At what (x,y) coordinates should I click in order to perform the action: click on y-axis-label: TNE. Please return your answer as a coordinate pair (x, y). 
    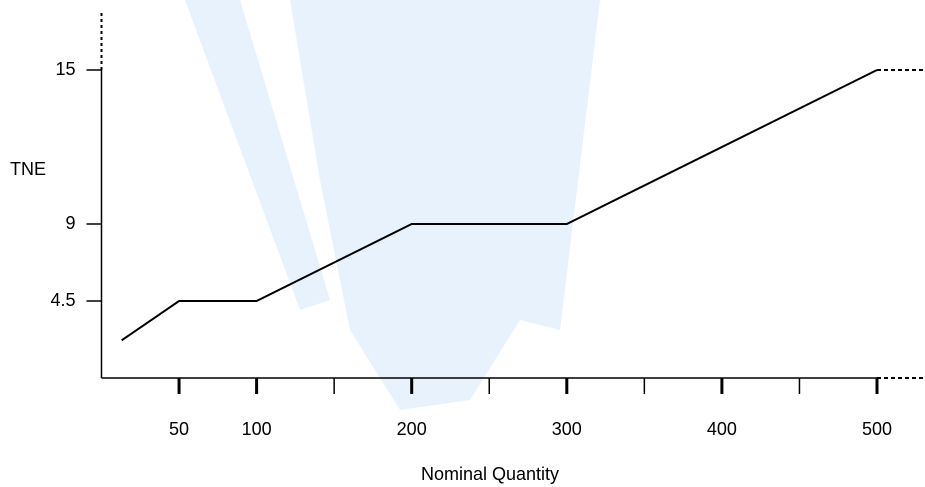
    Looking at the image, I should click on (28, 169).